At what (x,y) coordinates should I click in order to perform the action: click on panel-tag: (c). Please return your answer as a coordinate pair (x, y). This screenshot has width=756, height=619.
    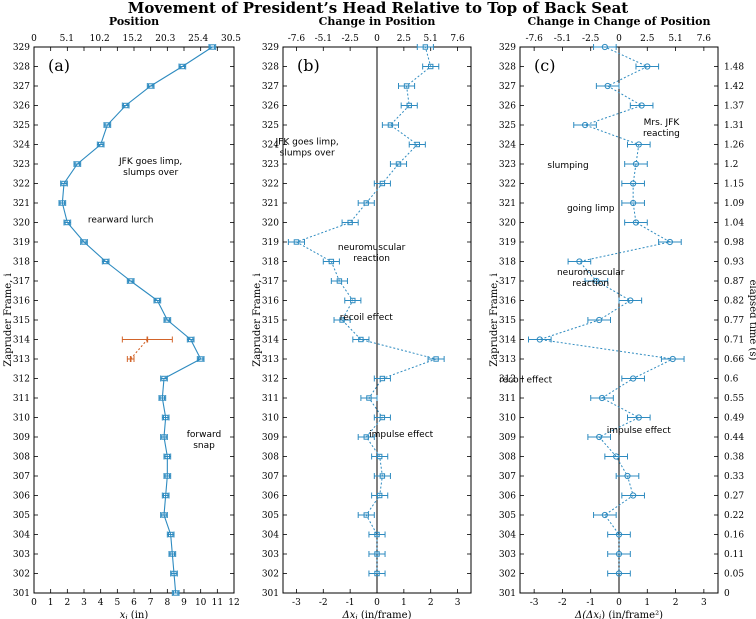
    Looking at the image, I should click on (544, 65).